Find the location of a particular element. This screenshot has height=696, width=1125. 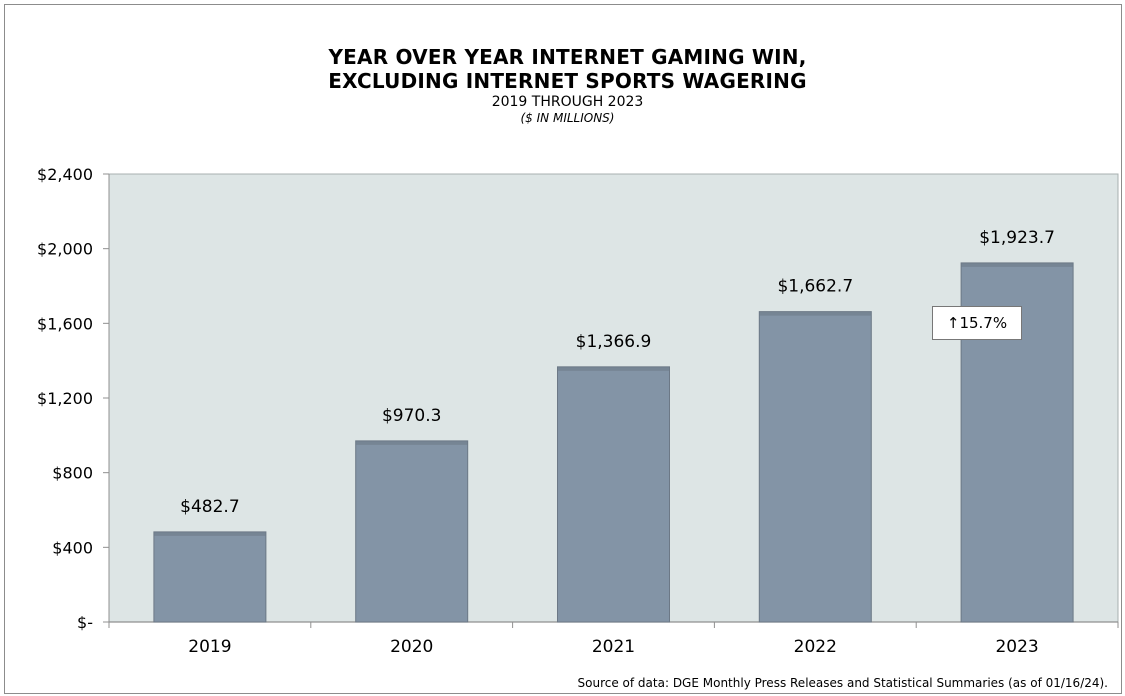

y-tick-label: $- is located at coordinates (85, 622).